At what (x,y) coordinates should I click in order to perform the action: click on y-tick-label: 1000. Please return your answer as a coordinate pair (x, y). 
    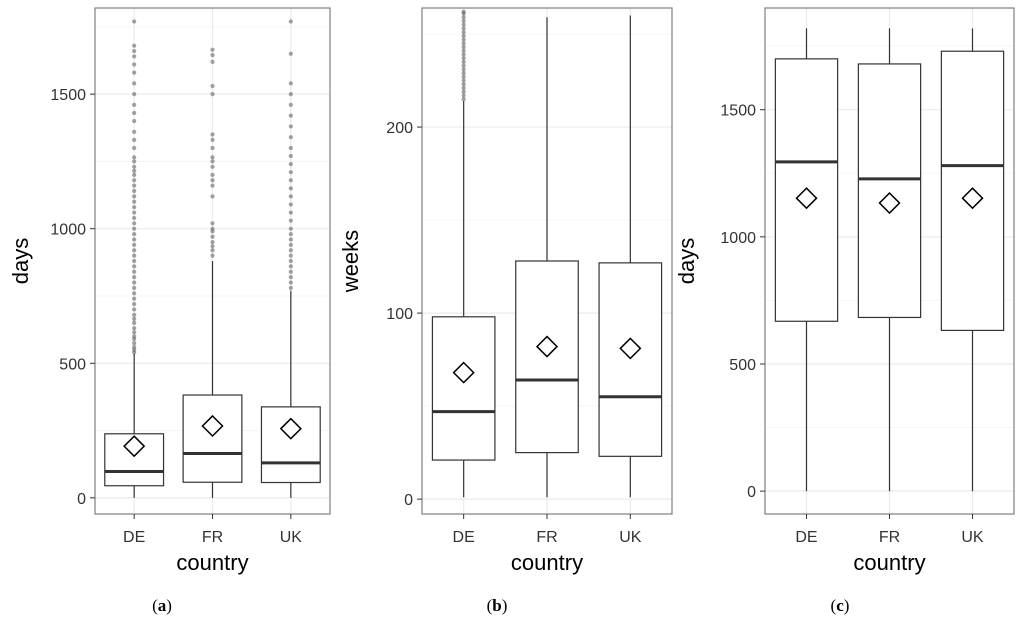
    Looking at the image, I should click on (738, 238).